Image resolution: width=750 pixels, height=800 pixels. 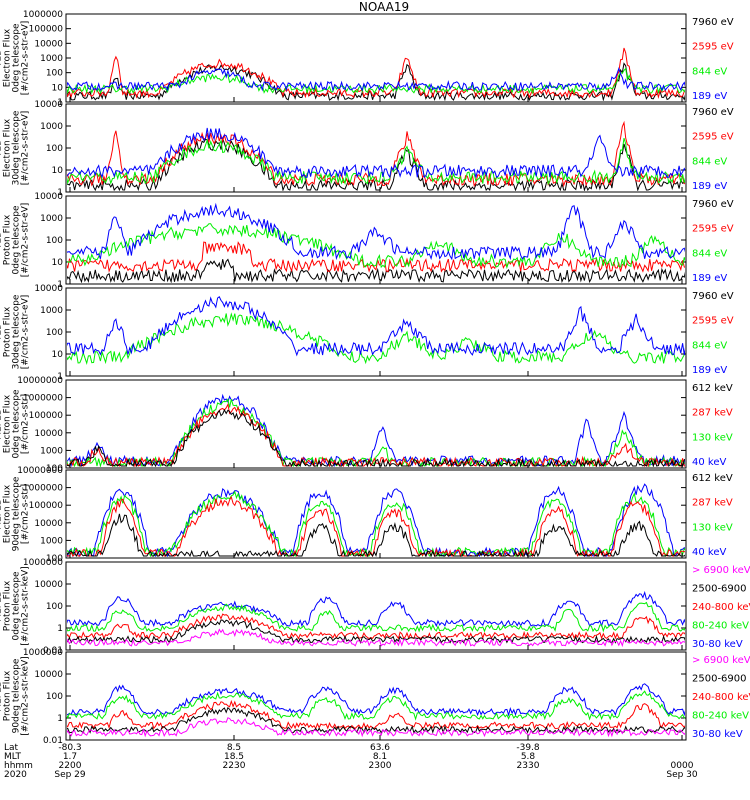 I want to click on x-row-label: MLT, so click(x=13, y=757).